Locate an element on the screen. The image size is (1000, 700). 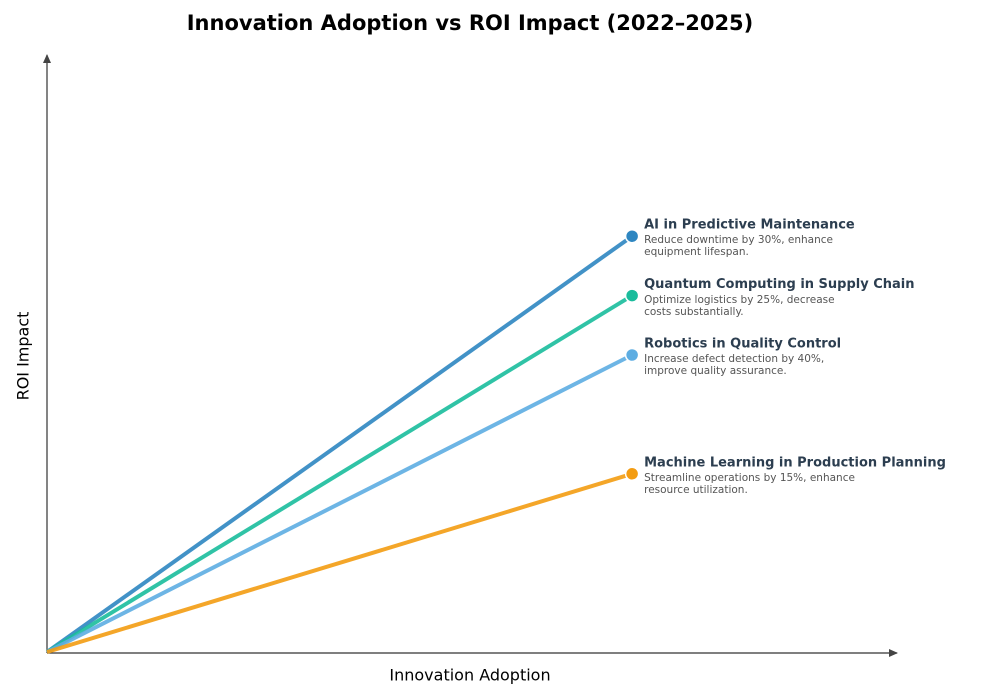
x-axis-label: Innovation Adoption is located at coordinates (469, 675).